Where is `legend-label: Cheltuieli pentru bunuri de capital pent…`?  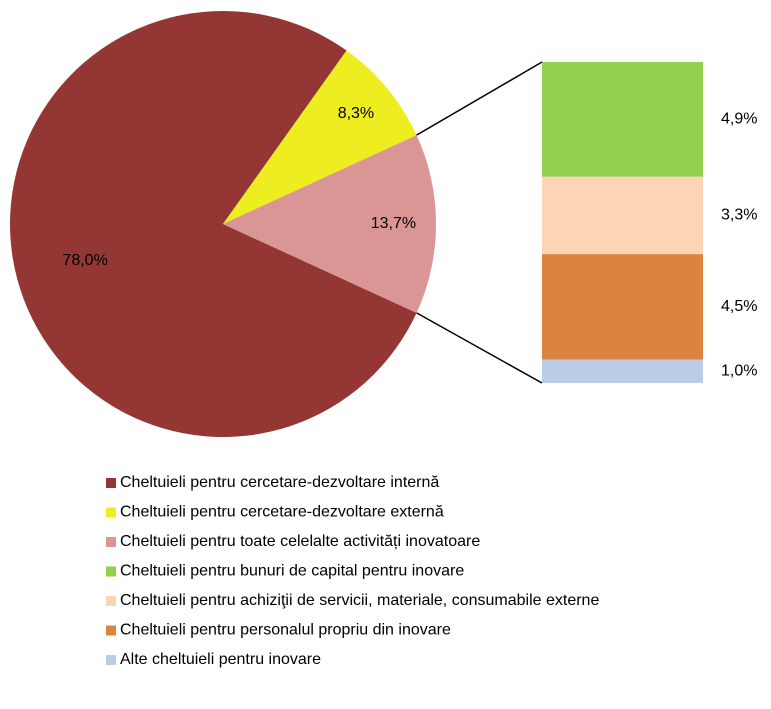 legend-label: Cheltuieli pentru bunuri de capital pent… is located at coordinates (292, 571).